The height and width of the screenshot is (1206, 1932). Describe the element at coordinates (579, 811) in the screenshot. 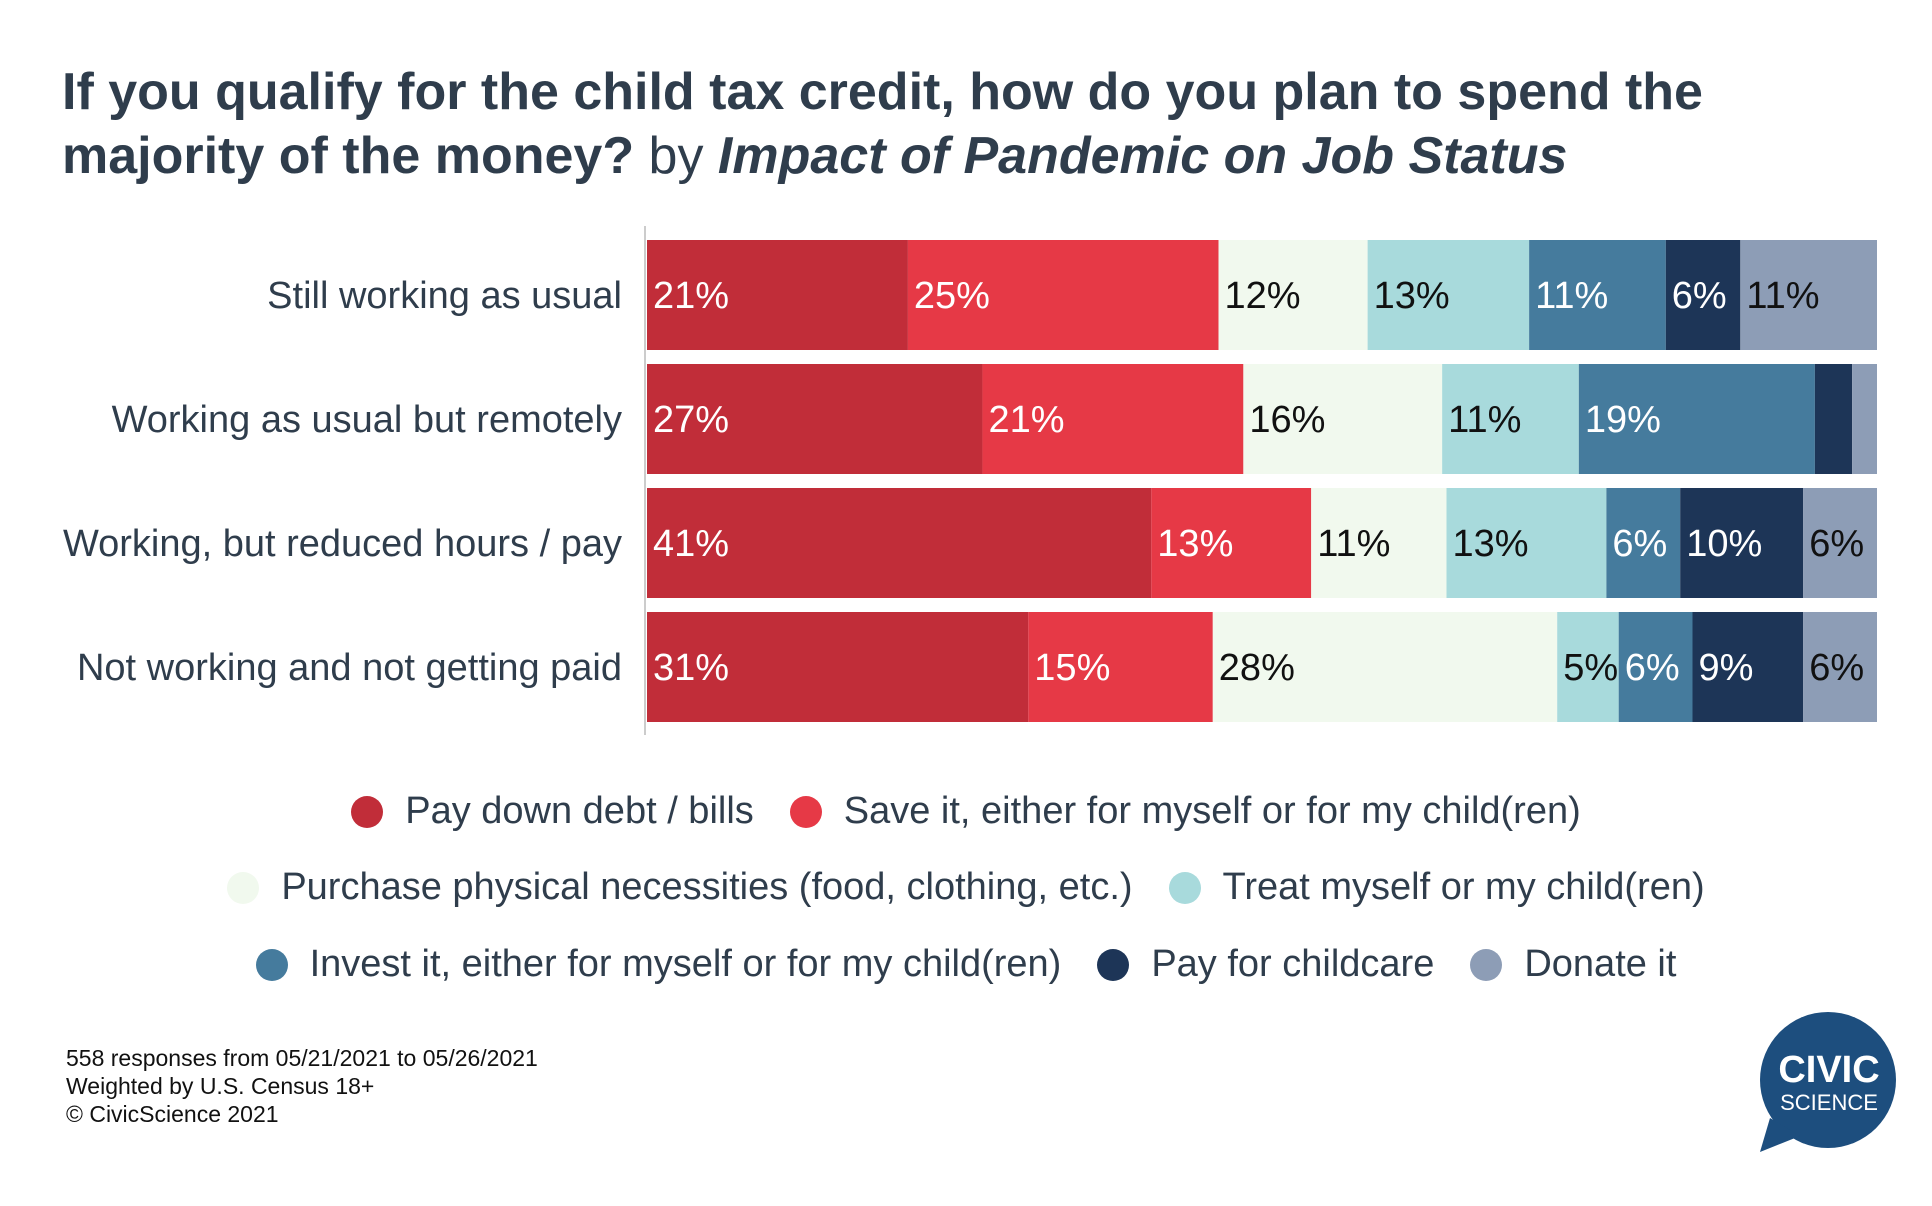

I see `legend-label: Pay down debt / bills` at that location.